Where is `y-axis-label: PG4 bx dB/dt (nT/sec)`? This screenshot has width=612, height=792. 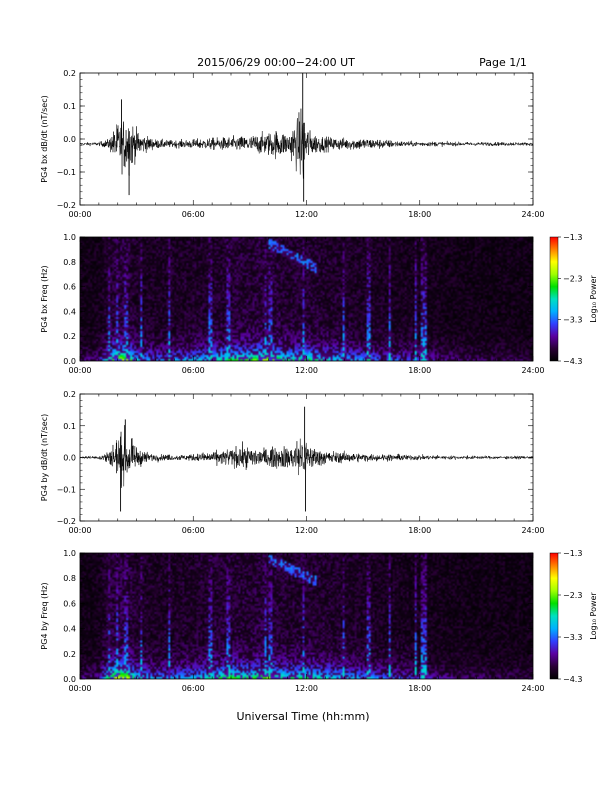
y-axis-label: PG4 bx dB/dt (nT/sec) is located at coordinates (44, 138).